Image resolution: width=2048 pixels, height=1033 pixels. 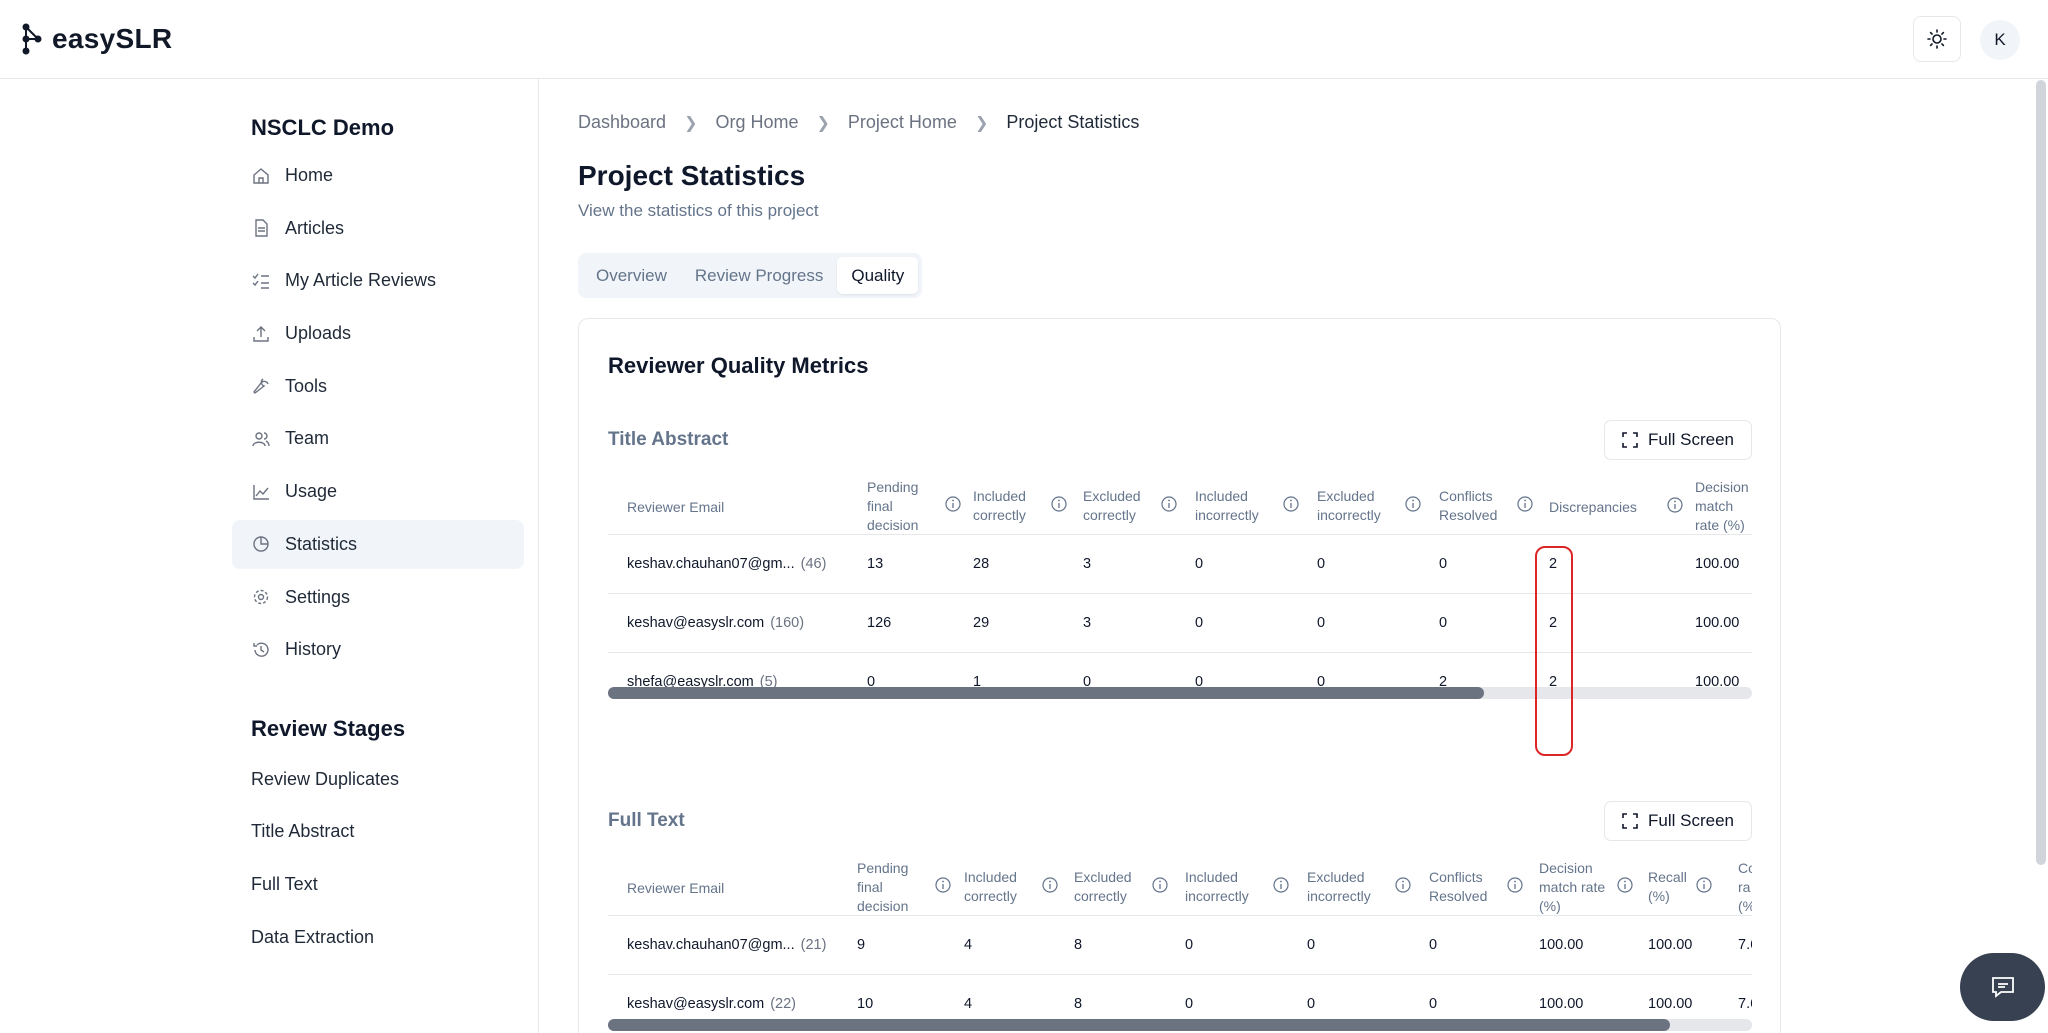 What do you see at coordinates (1572, 886) in the screenshot?
I see `column-header-label: Decision match rate (%)` at bounding box center [1572, 886].